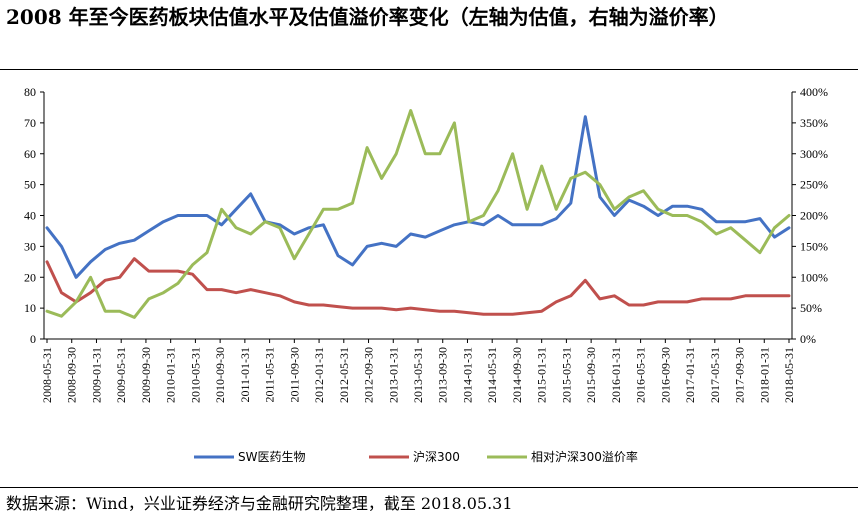  Describe the element at coordinates (814, 185) in the screenshot. I see `y-right-tick-label: 250%` at that location.